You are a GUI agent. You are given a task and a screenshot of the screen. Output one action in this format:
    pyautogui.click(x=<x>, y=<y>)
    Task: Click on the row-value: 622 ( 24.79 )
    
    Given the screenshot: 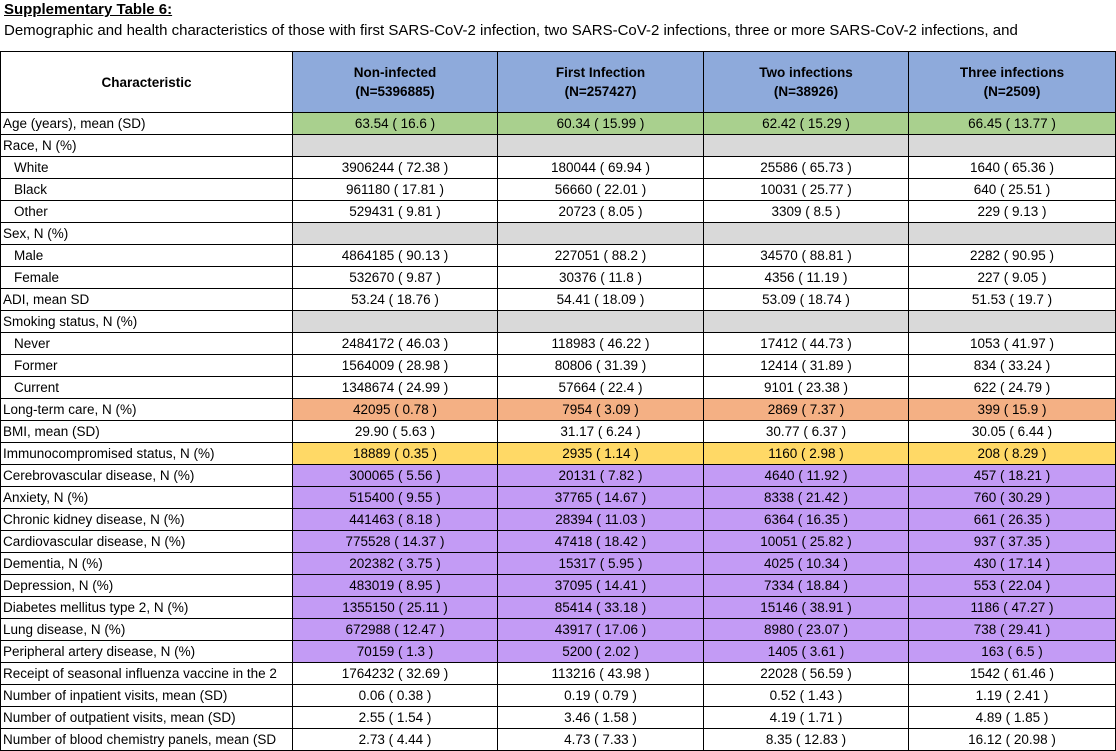 What is the action you would take?
    pyautogui.click(x=1012, y=387)
    